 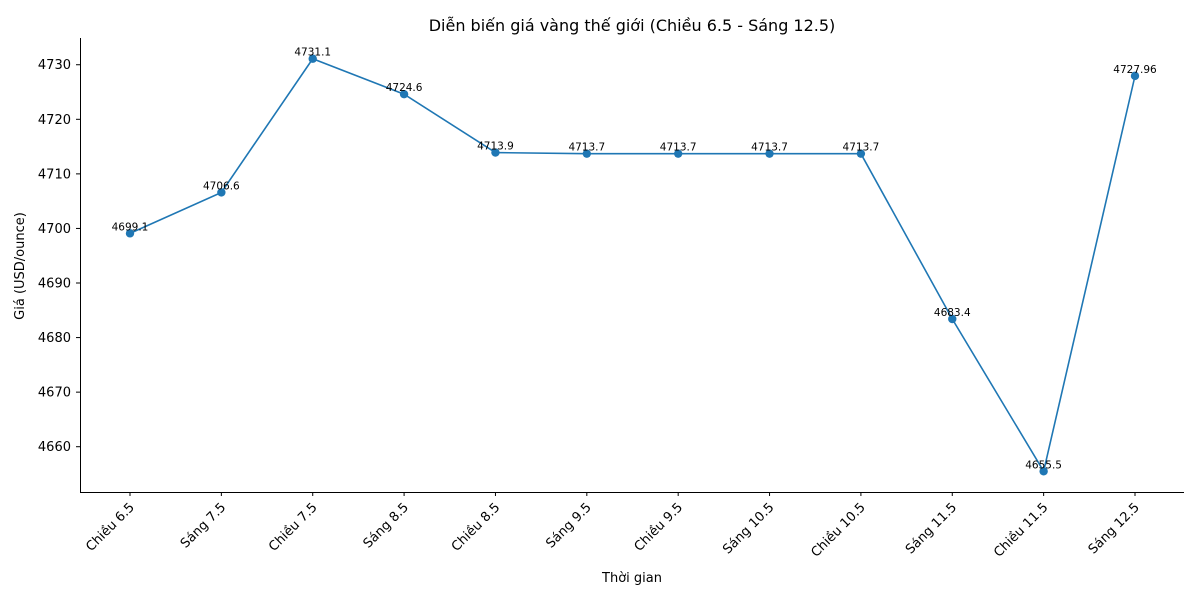 What do you see at coordinates (54, 65) in the screenshot?
I see `y-tick-label: 4730` at bounding box center [54, 65].